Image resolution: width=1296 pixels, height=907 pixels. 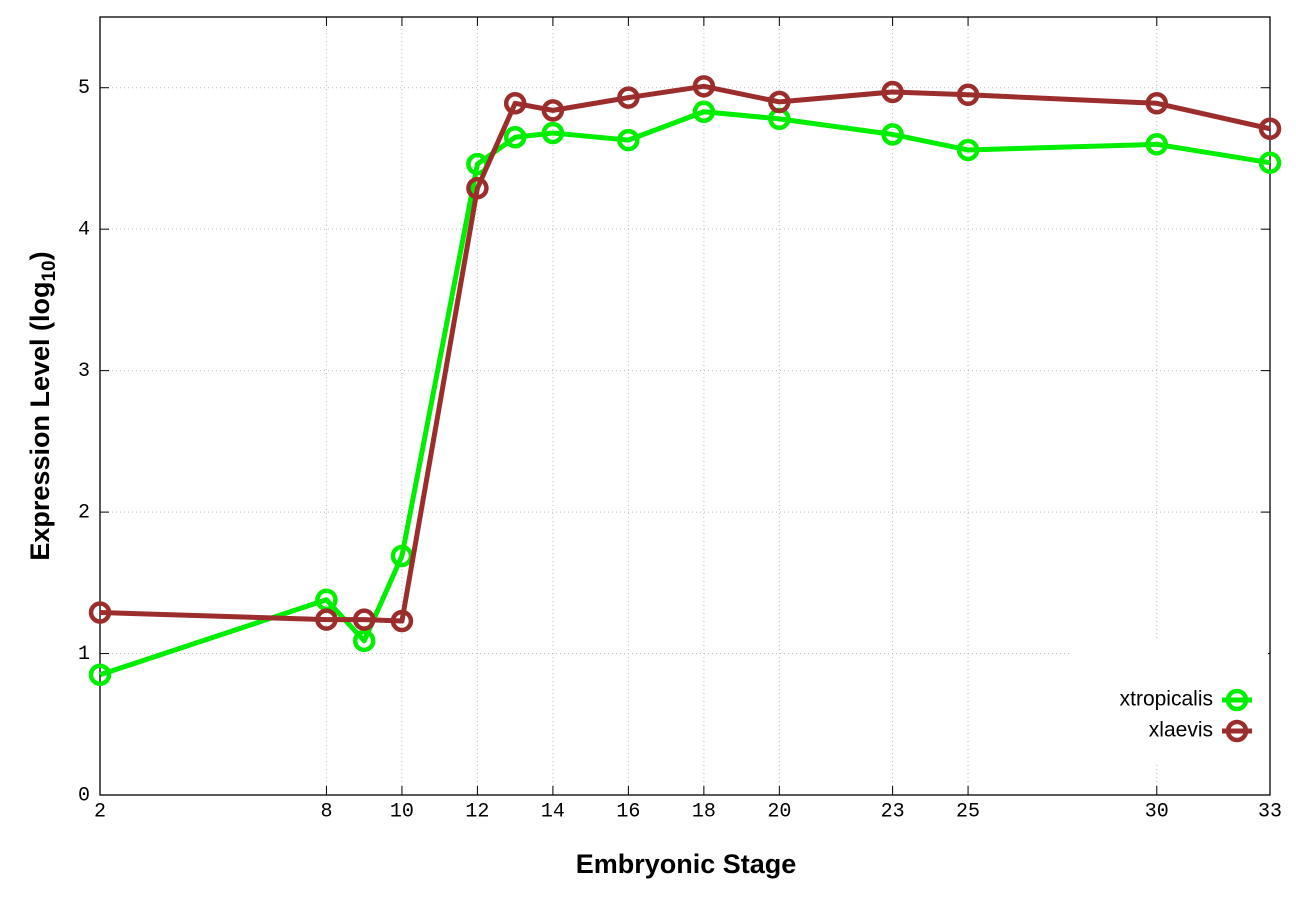 What do you see at coordinates (84, 795) in the screenshot?
I see `y-tick-label: 0` at bounding box center [84, 795].